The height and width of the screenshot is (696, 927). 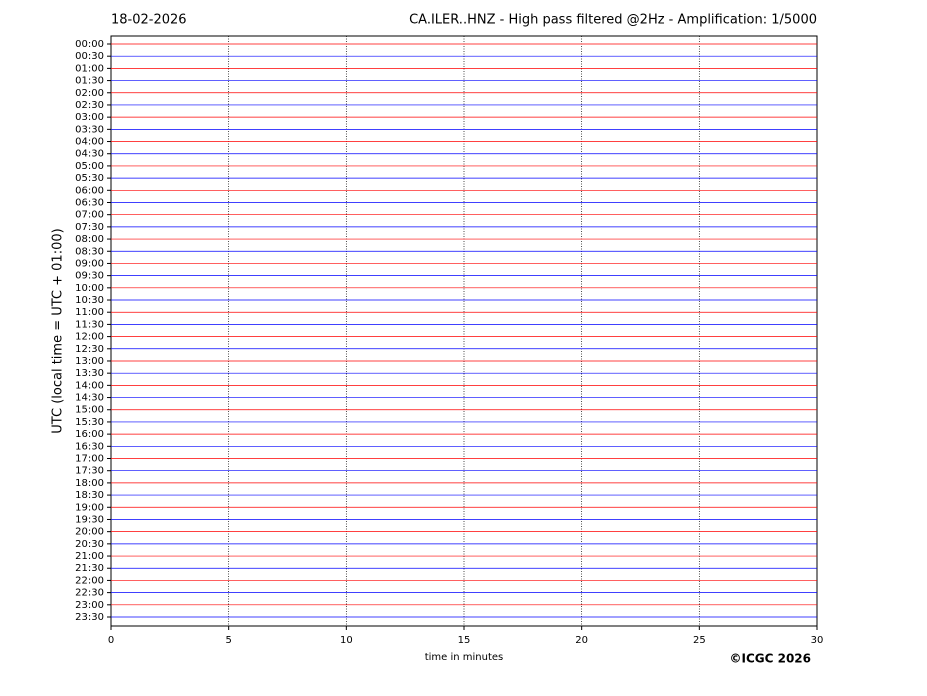 I want to click on y-tick-label: 08:00, so click(x=89, y=239).